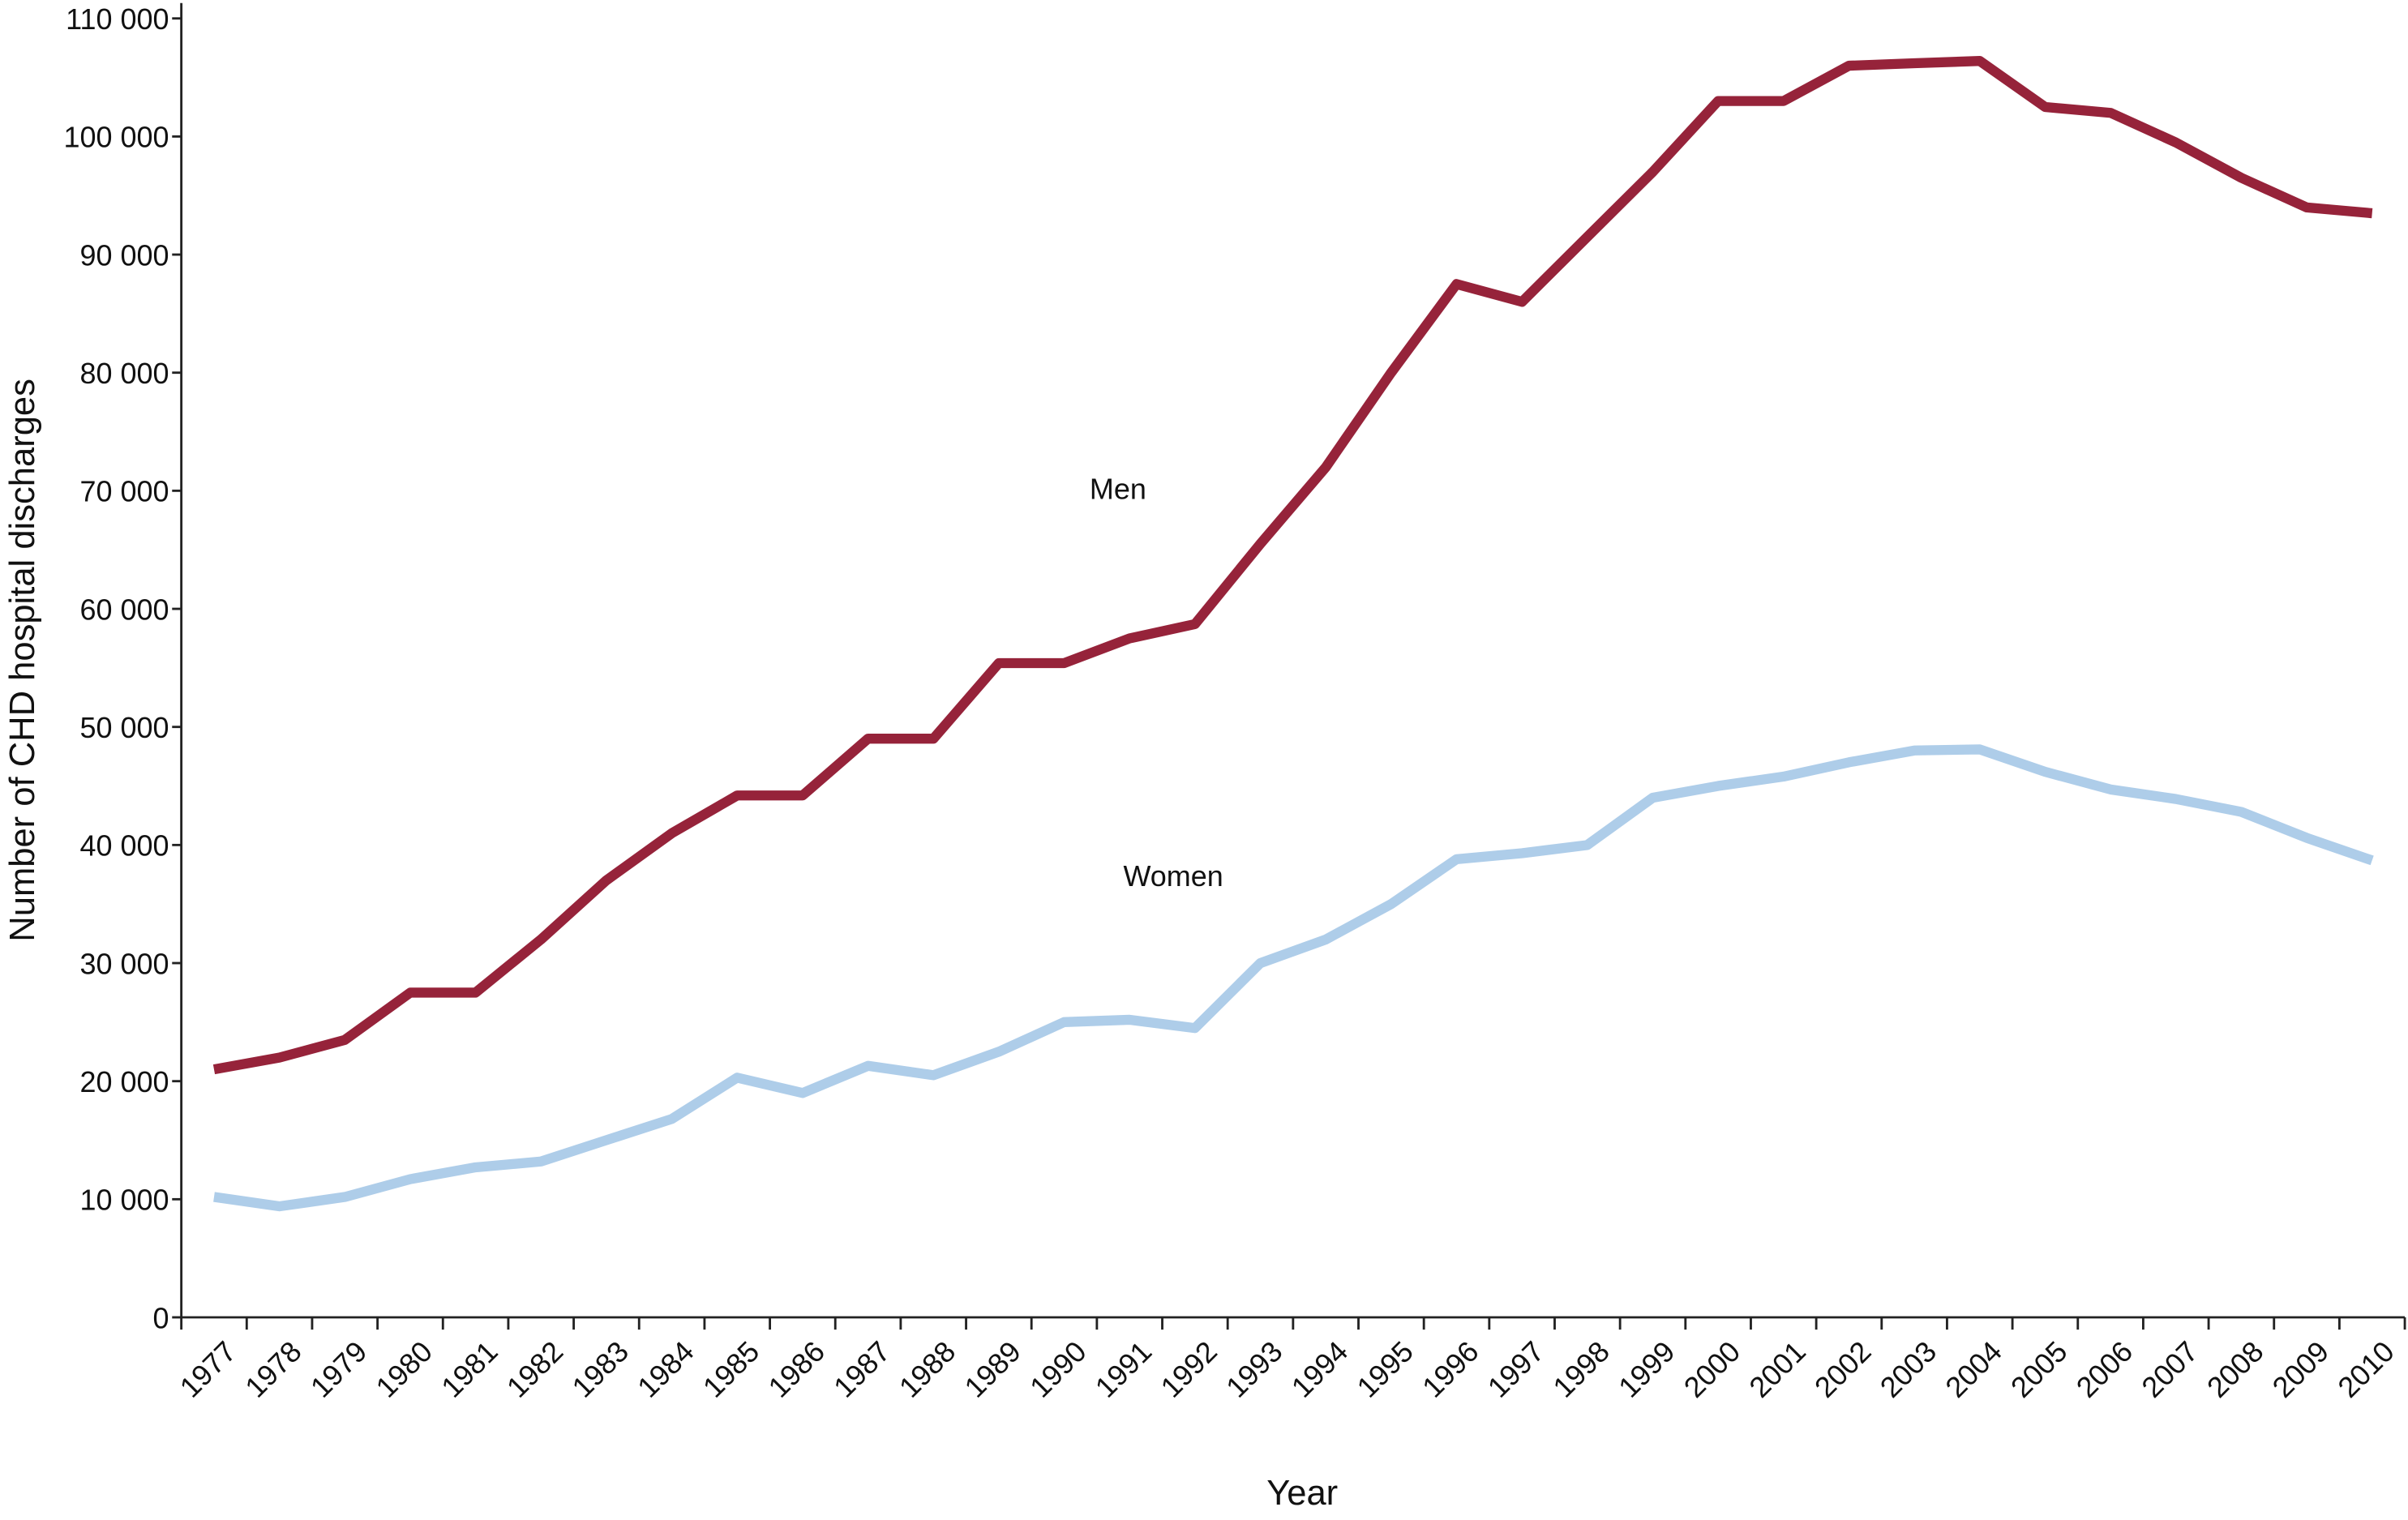  Describe the element at coordinates (124, 846) in the screenshot. I see `y-tick-label: 40 000` at that location.